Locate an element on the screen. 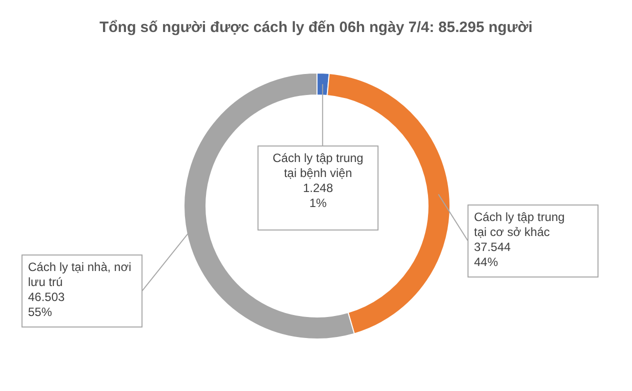 The width and height of the screenshot is (632, 391). data-label: 37.544 44% is located at coordinates (493, 254).